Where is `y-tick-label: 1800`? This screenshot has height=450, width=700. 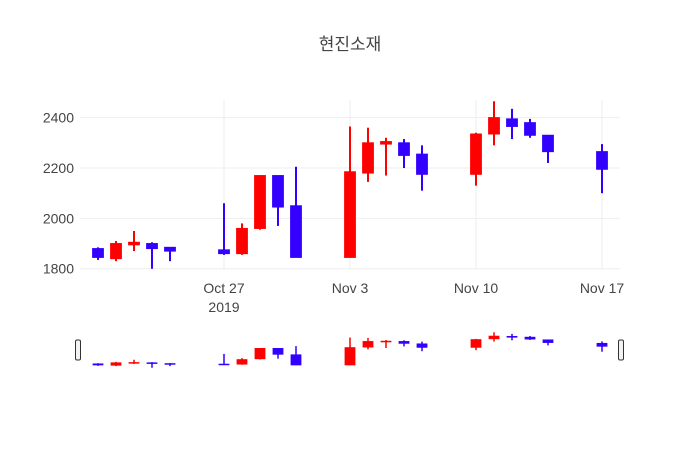 y-tick-label: 1800 is located at coordinates (58, 269).